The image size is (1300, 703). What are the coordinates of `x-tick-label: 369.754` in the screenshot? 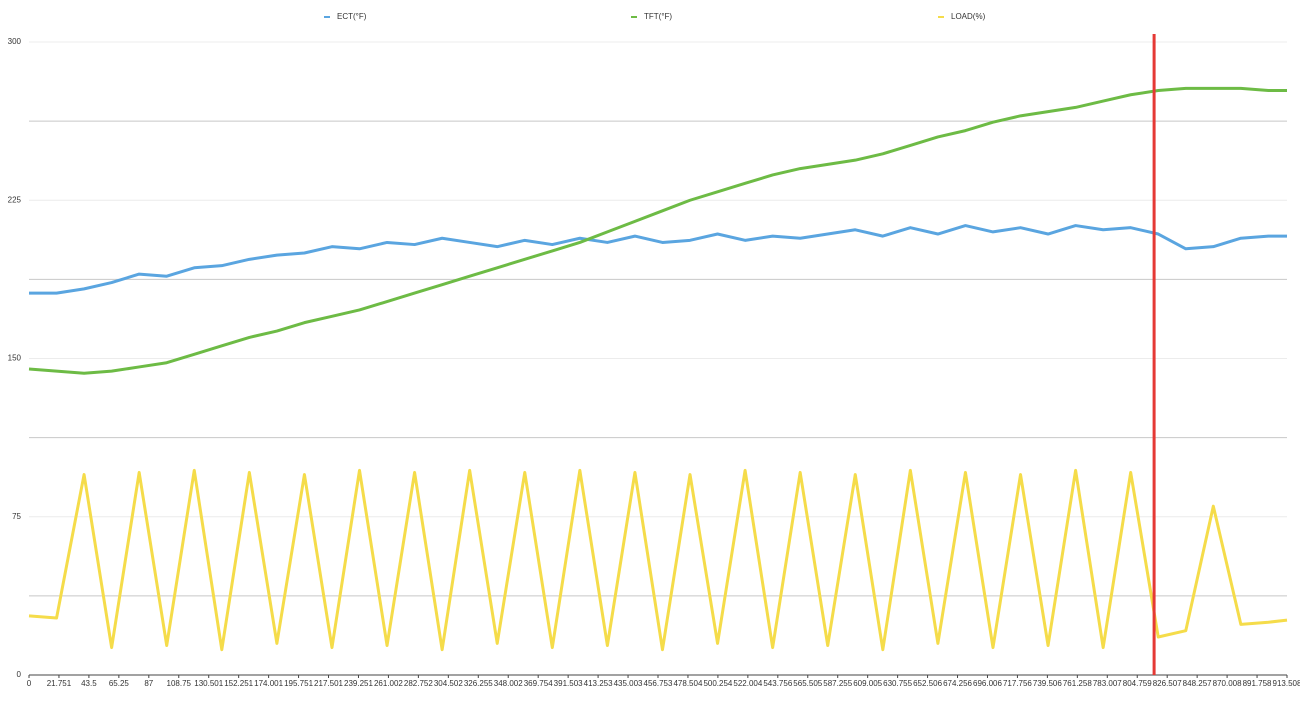 It's located at (538, 683).